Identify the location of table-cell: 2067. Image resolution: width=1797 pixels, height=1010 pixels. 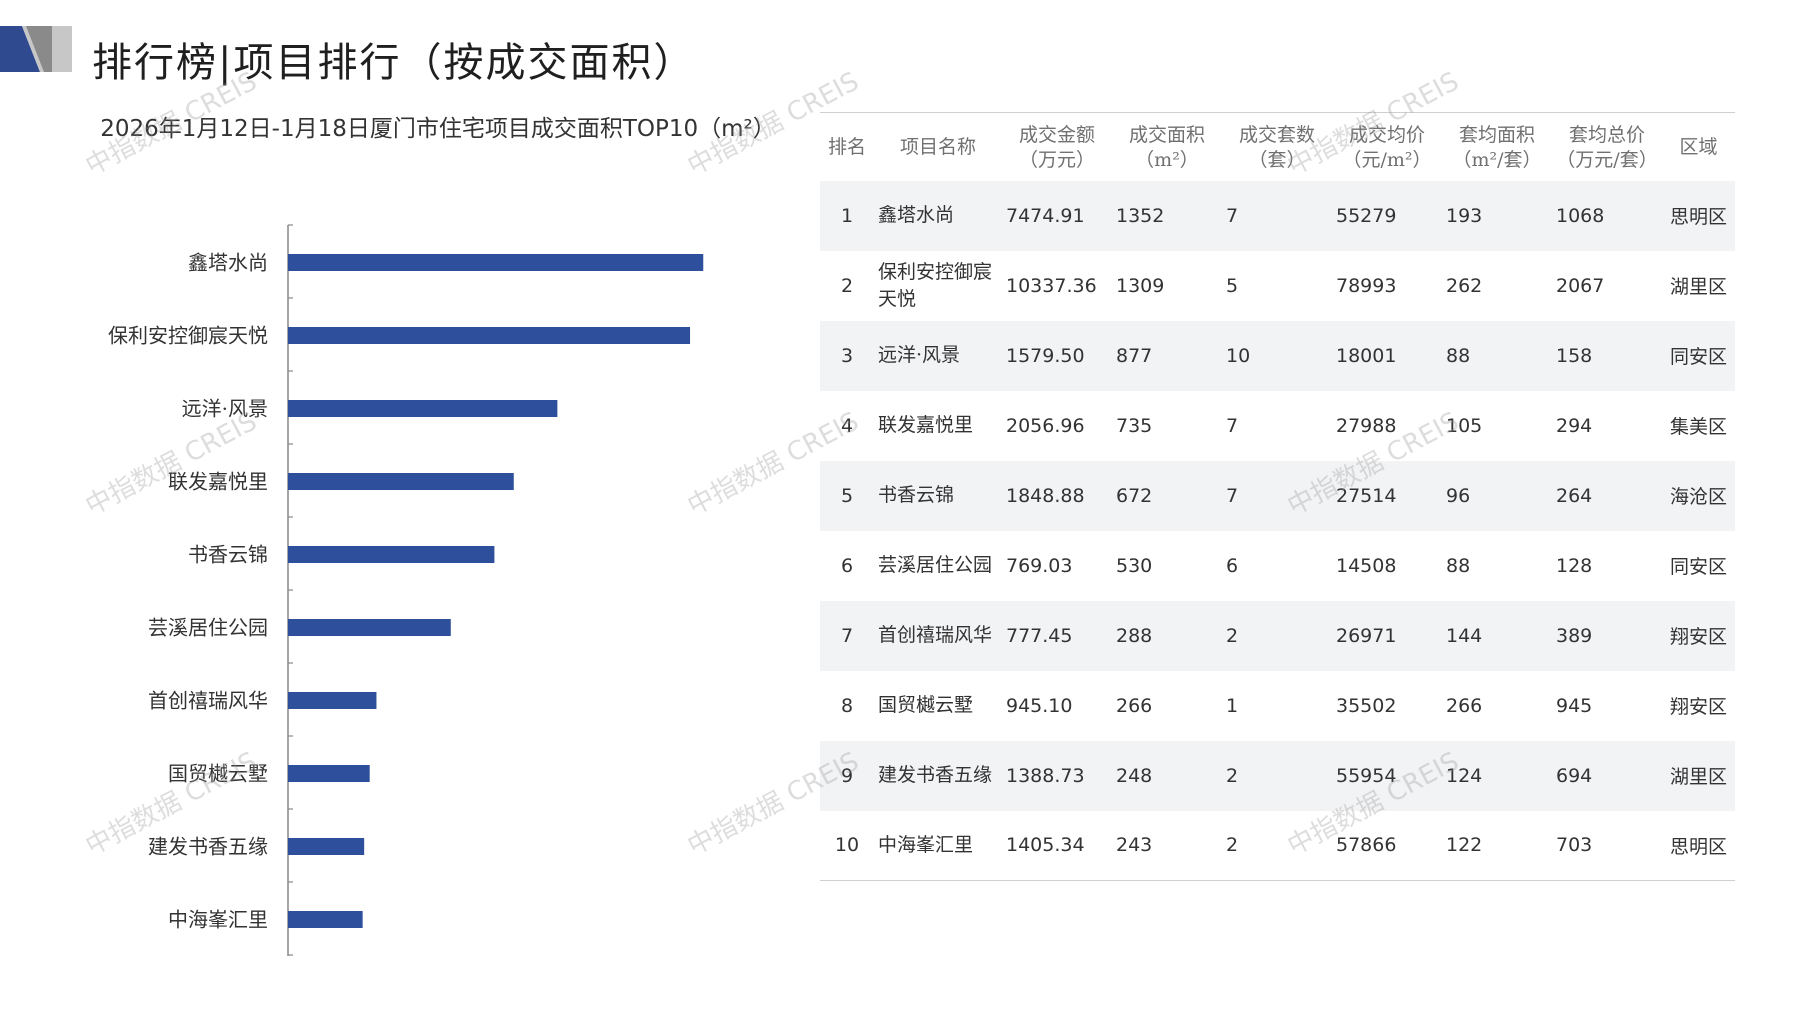
(1580, 285).